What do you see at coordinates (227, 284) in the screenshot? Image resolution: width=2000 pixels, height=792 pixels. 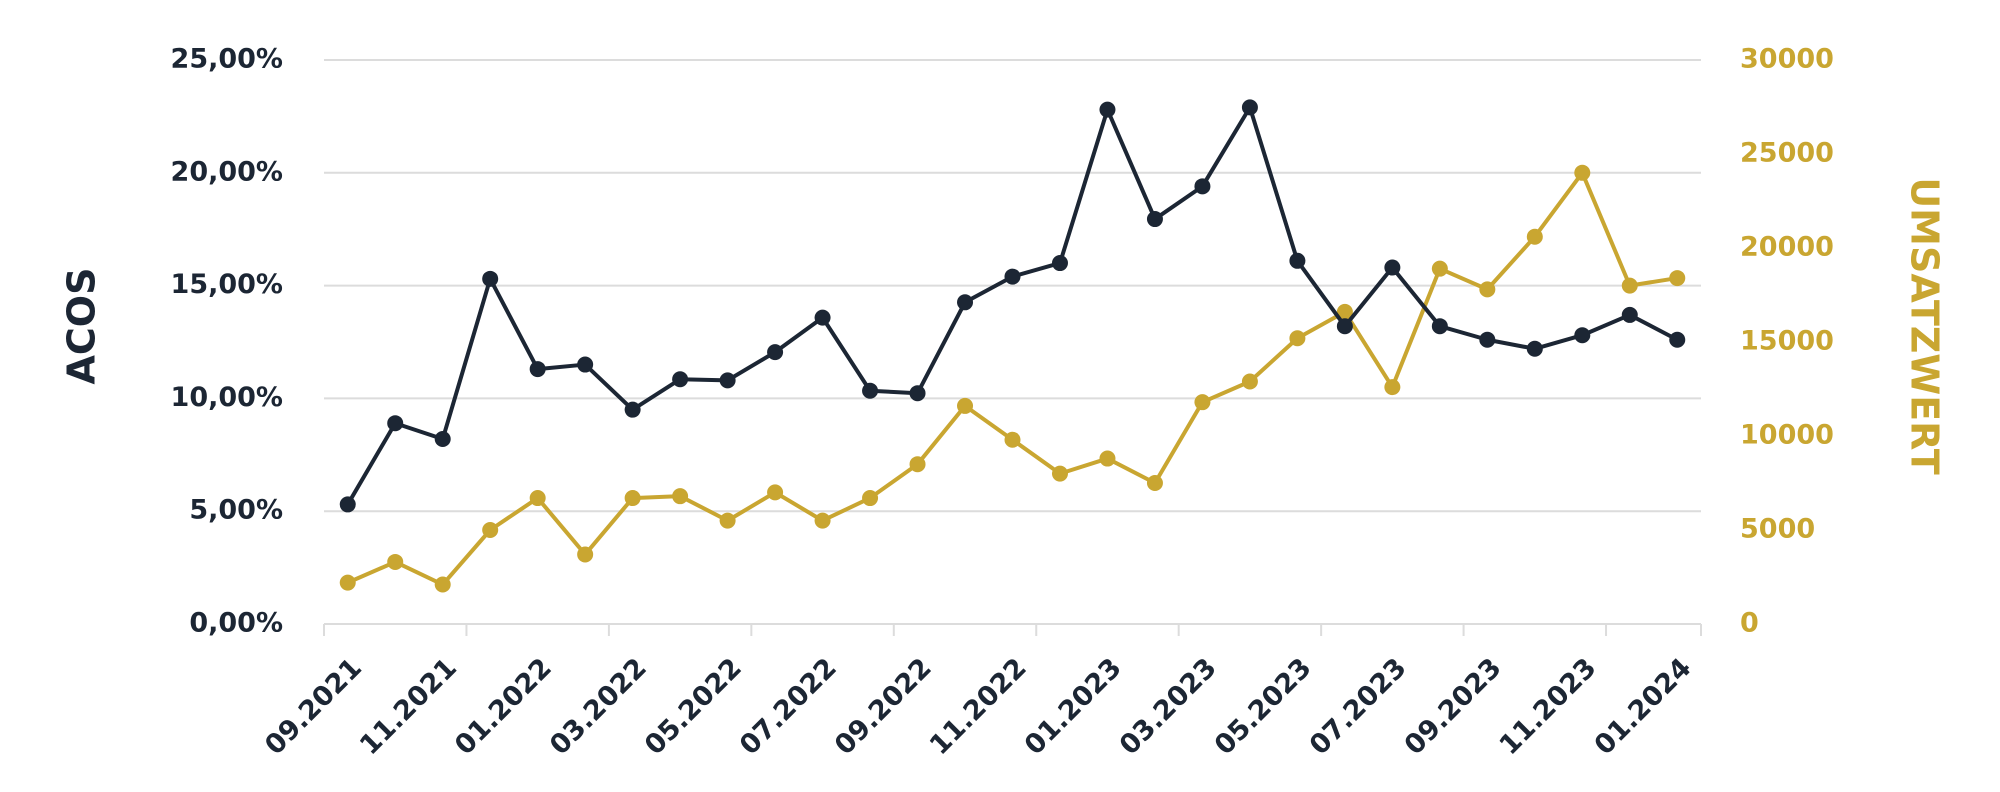 I see `y-tick-label: 15,00%` at bounding box center [227, 284].